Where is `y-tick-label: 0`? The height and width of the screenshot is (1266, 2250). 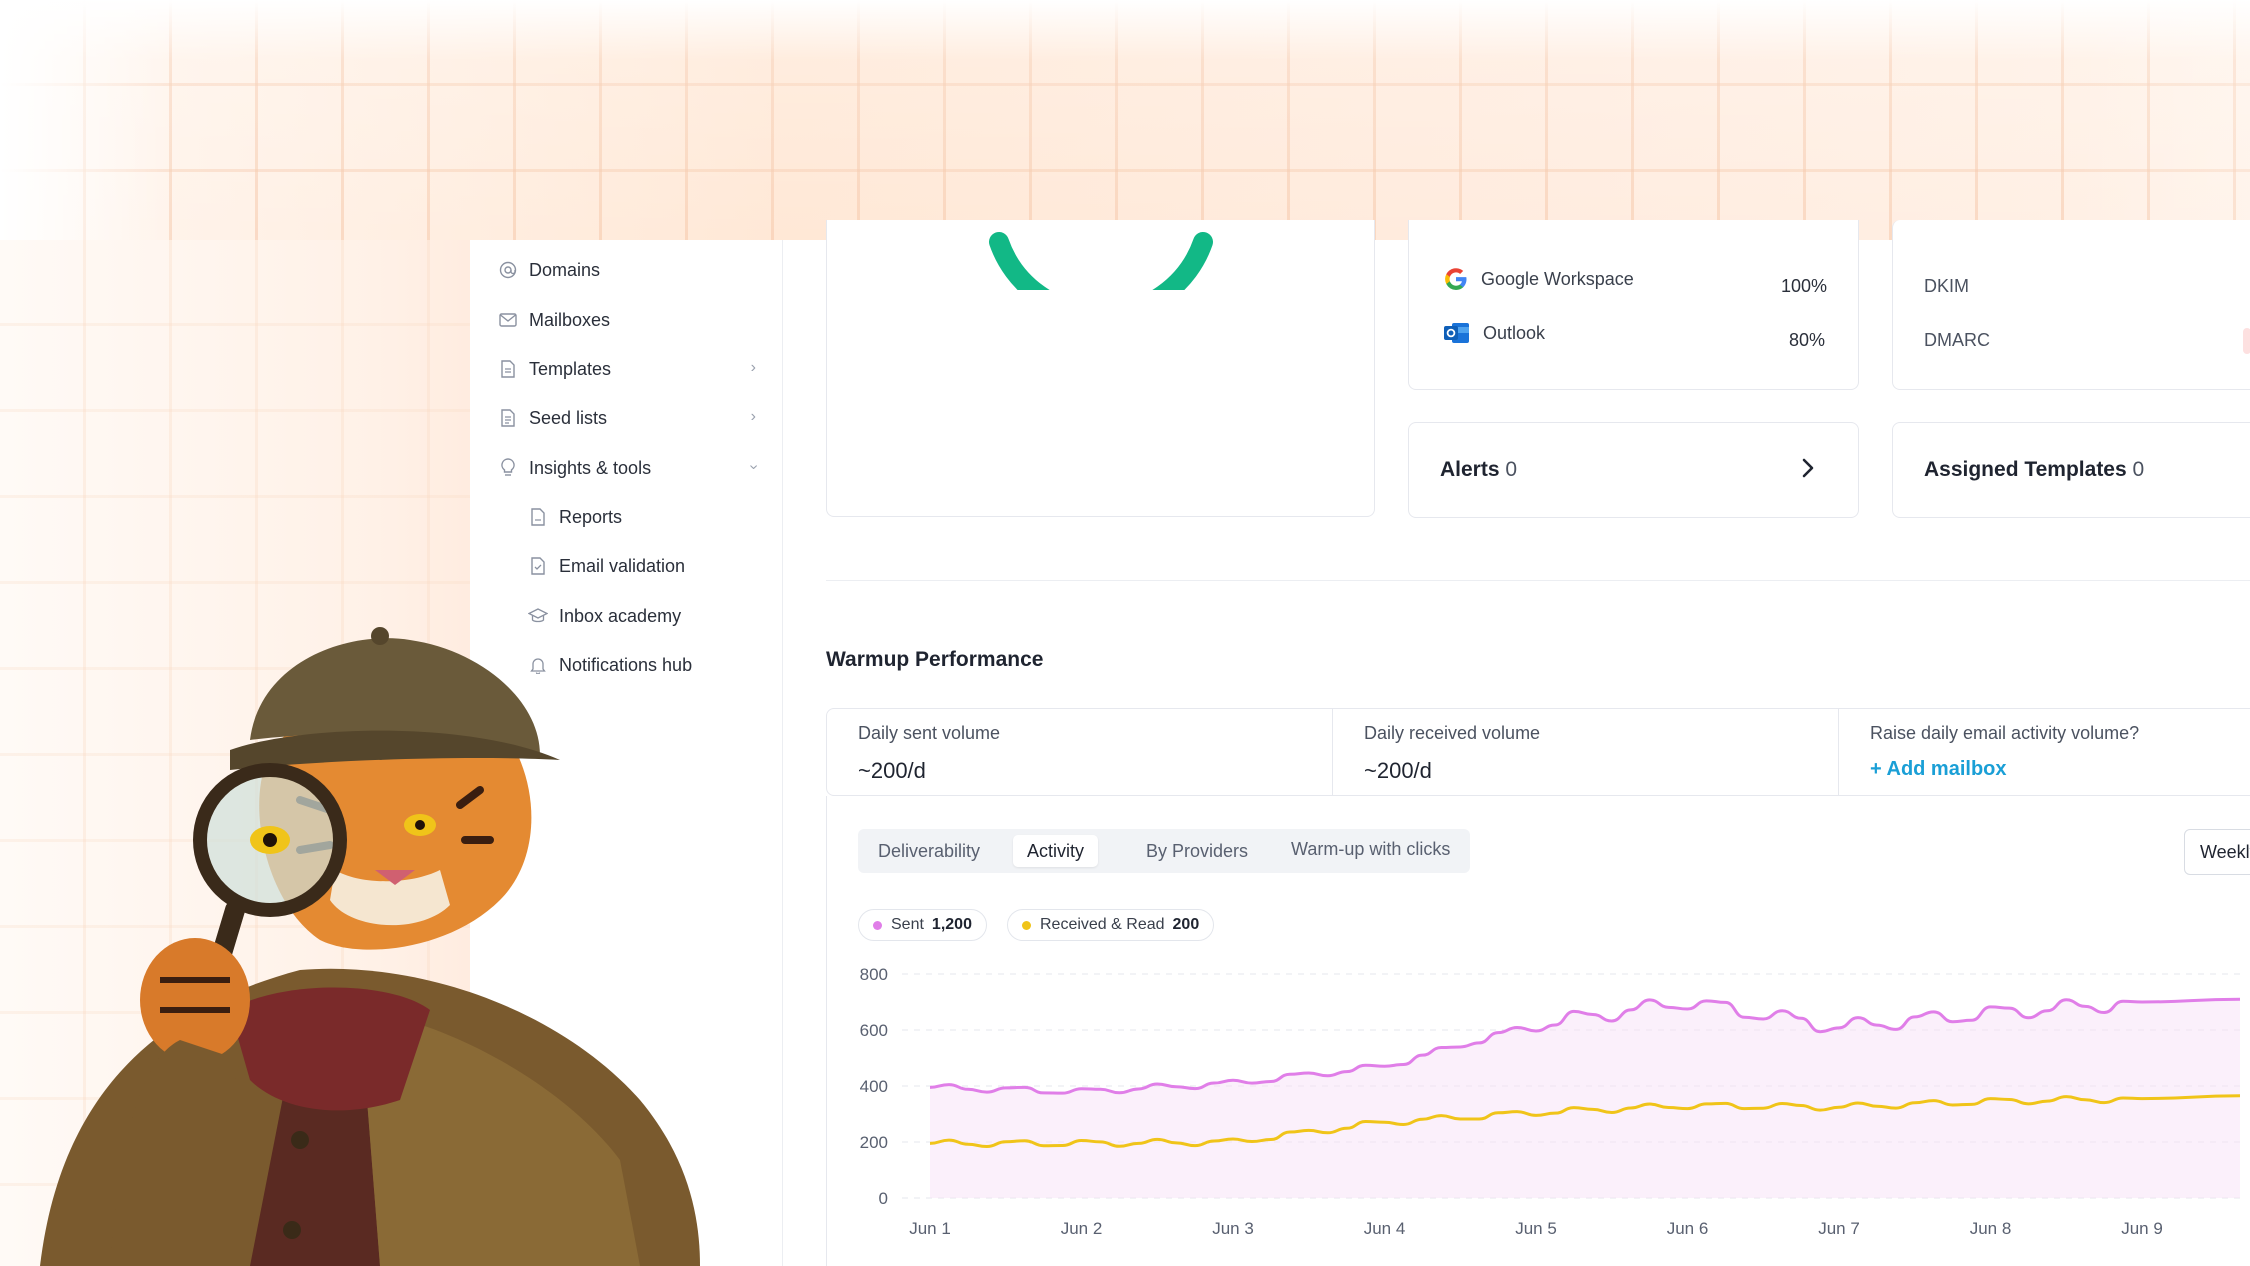 y-tick-label: 0 is located at coordinates (883, 1198).